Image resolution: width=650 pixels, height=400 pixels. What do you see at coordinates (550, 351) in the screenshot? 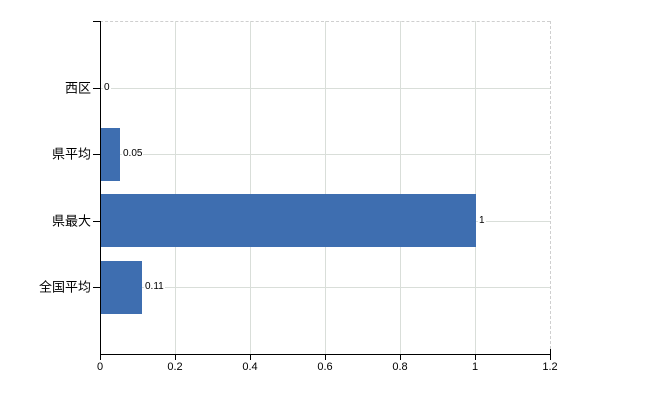
I see `x-axis-end-tick` at bounding box center [550, 351].